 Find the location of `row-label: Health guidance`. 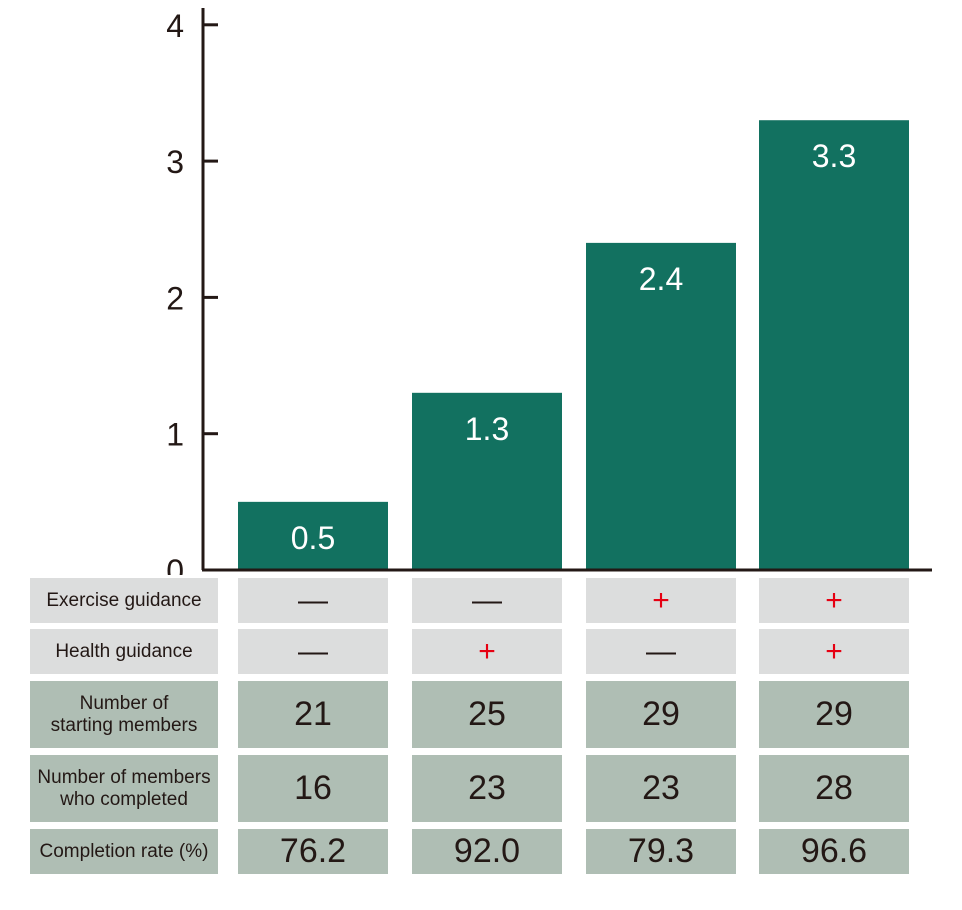

row-label: Health guidance is located at coordinates (124, 651).